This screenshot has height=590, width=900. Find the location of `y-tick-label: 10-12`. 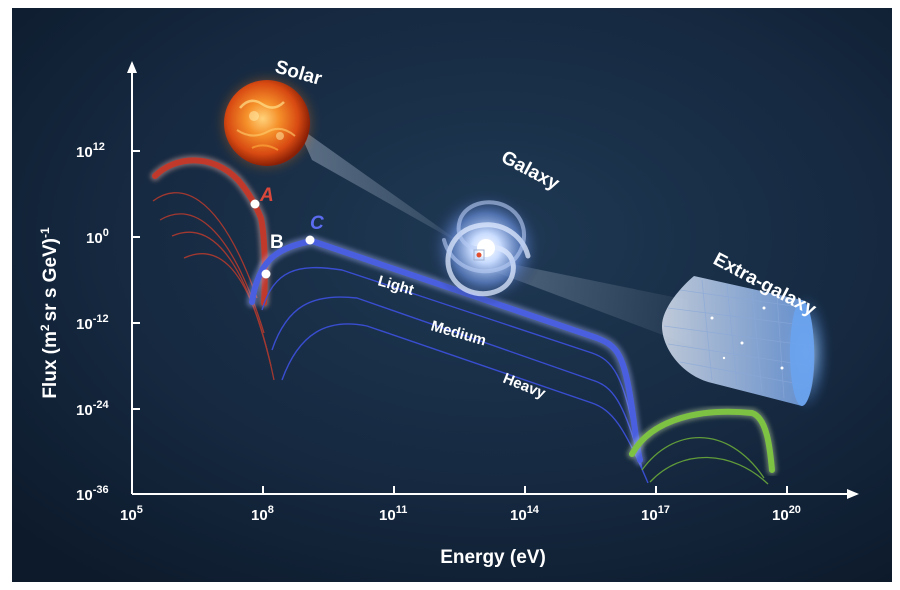

y-tick-label: 10-12 is located at coordinates (92, 323).